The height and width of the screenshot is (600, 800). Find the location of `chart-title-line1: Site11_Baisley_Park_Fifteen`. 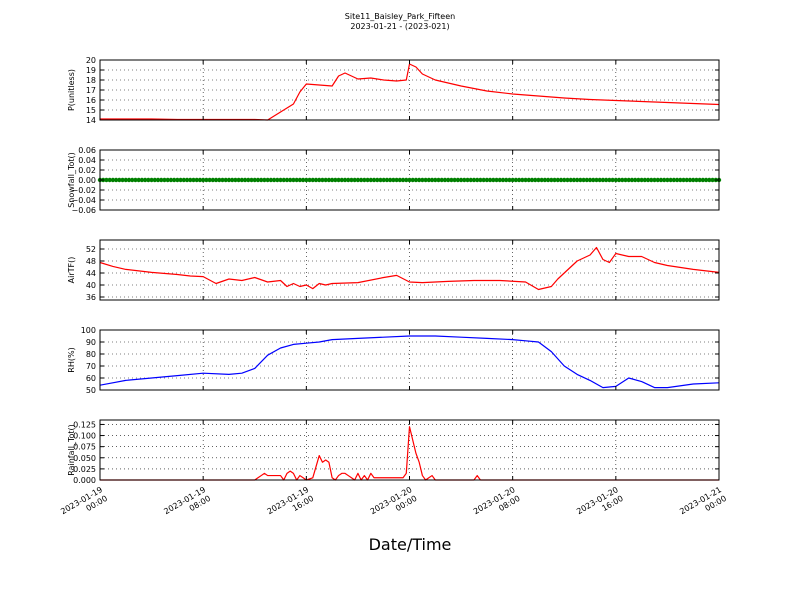

chart-title-line1: Site11_Baisley_Park_Fifteen is located at coordinates (400, 16).